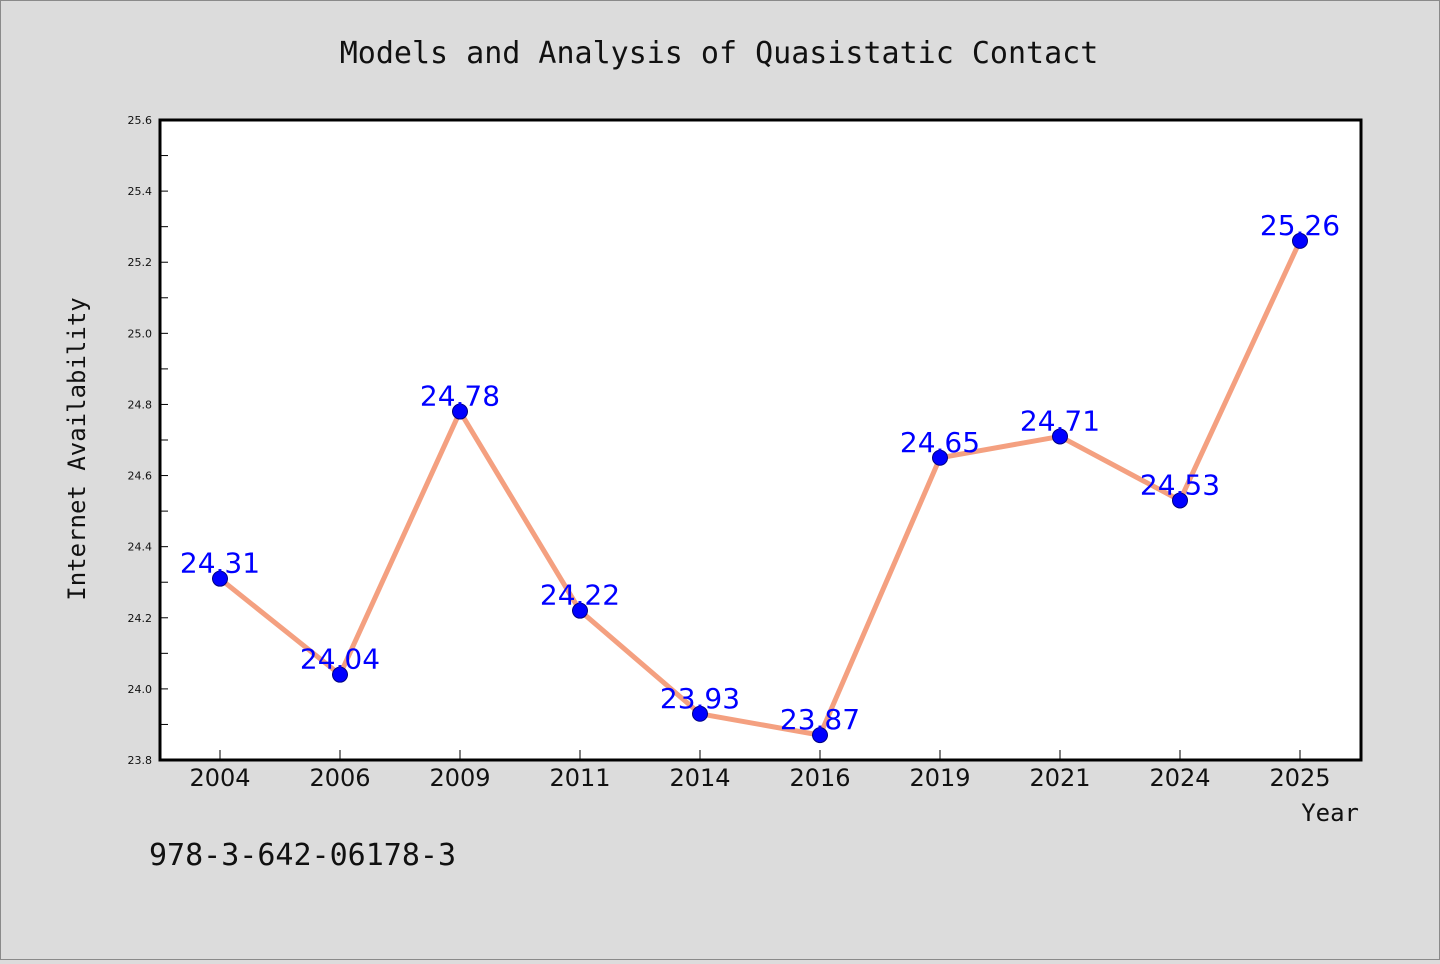  Describe the element at coordinates (148, 440) in the screenshot. I see `y-axis: 23.8 24.0 24.2 24.4 24.6 24.8 25.0 25.2 25.4 25.6` at that location.